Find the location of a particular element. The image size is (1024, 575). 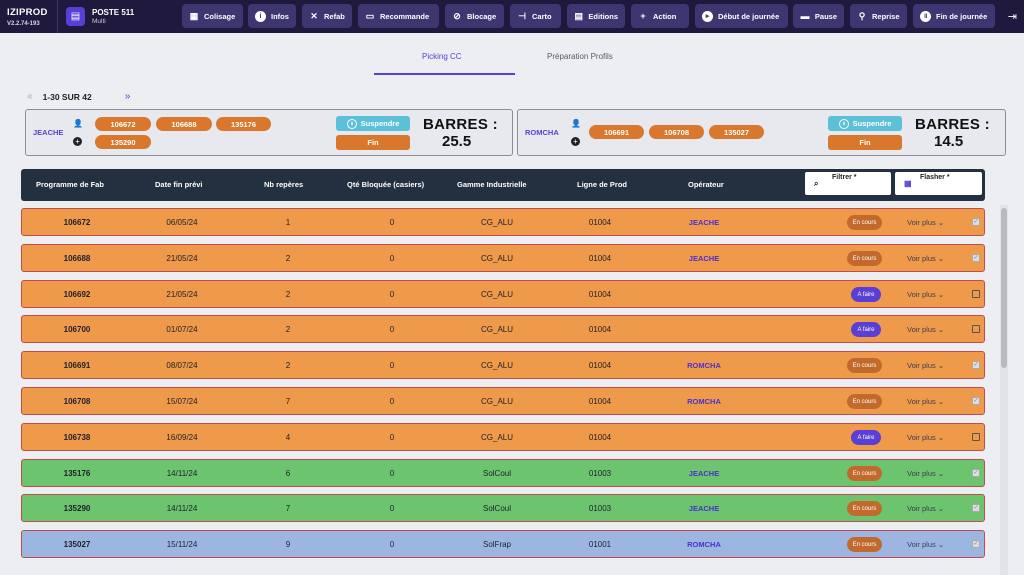

col-programme: Programme de Fab is located at coordinates (70, 184).